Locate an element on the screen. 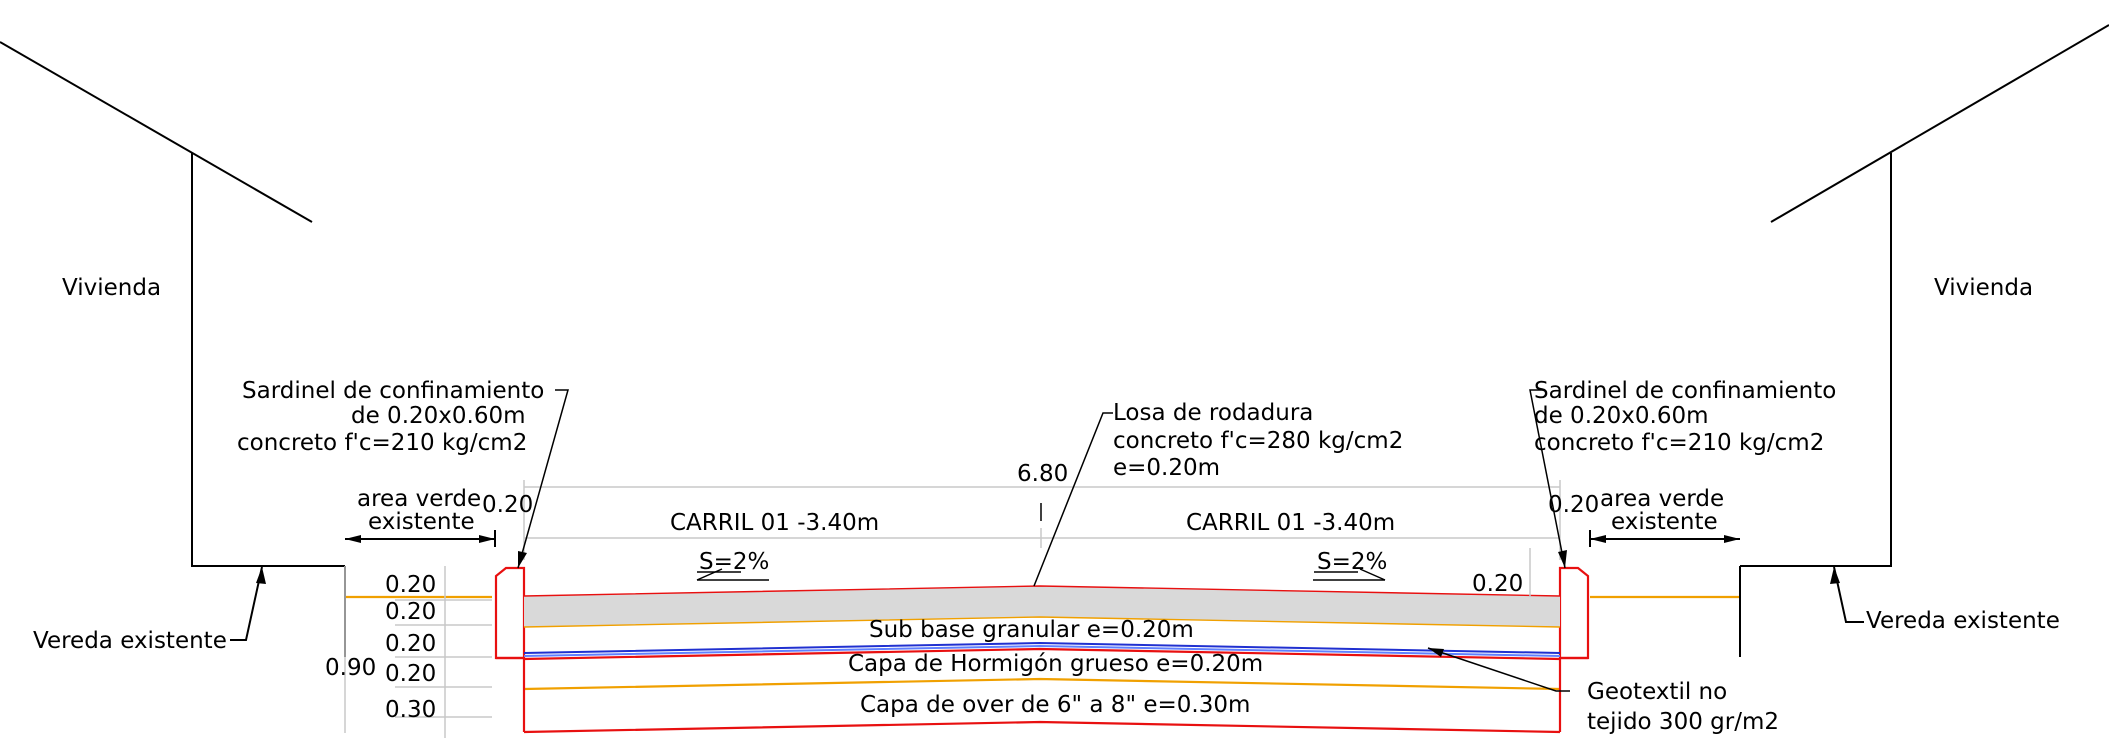 The image size is (2109, 738). vereda-right-leader is located at coordinates (1847, 594).